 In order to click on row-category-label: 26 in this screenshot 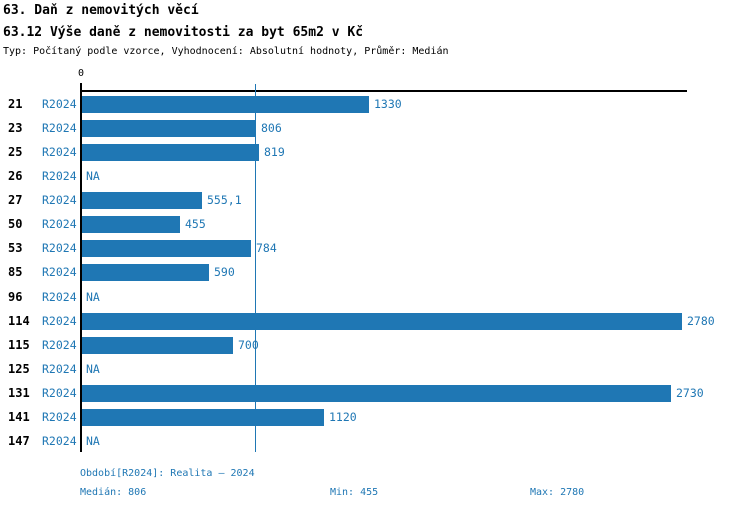, I will do `click(15, 176)`.